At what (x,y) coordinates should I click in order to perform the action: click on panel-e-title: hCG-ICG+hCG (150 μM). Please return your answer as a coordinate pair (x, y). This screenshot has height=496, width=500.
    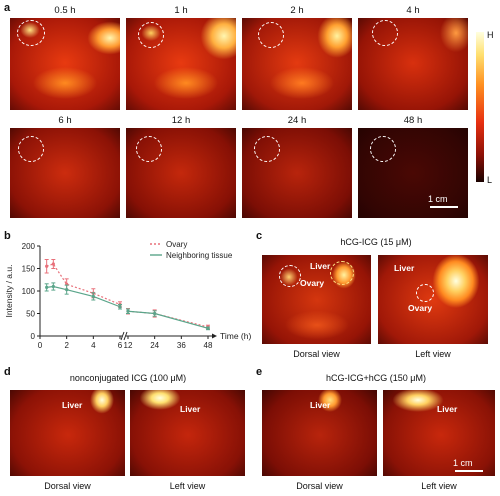
    Looking at the image, I should click on (376, 378).